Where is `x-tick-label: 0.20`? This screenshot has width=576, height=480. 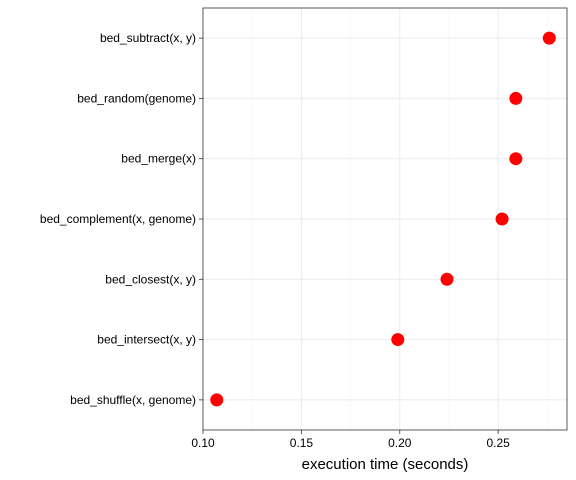 x-tick-label: 0.20 is located at coordinates (400, 443).